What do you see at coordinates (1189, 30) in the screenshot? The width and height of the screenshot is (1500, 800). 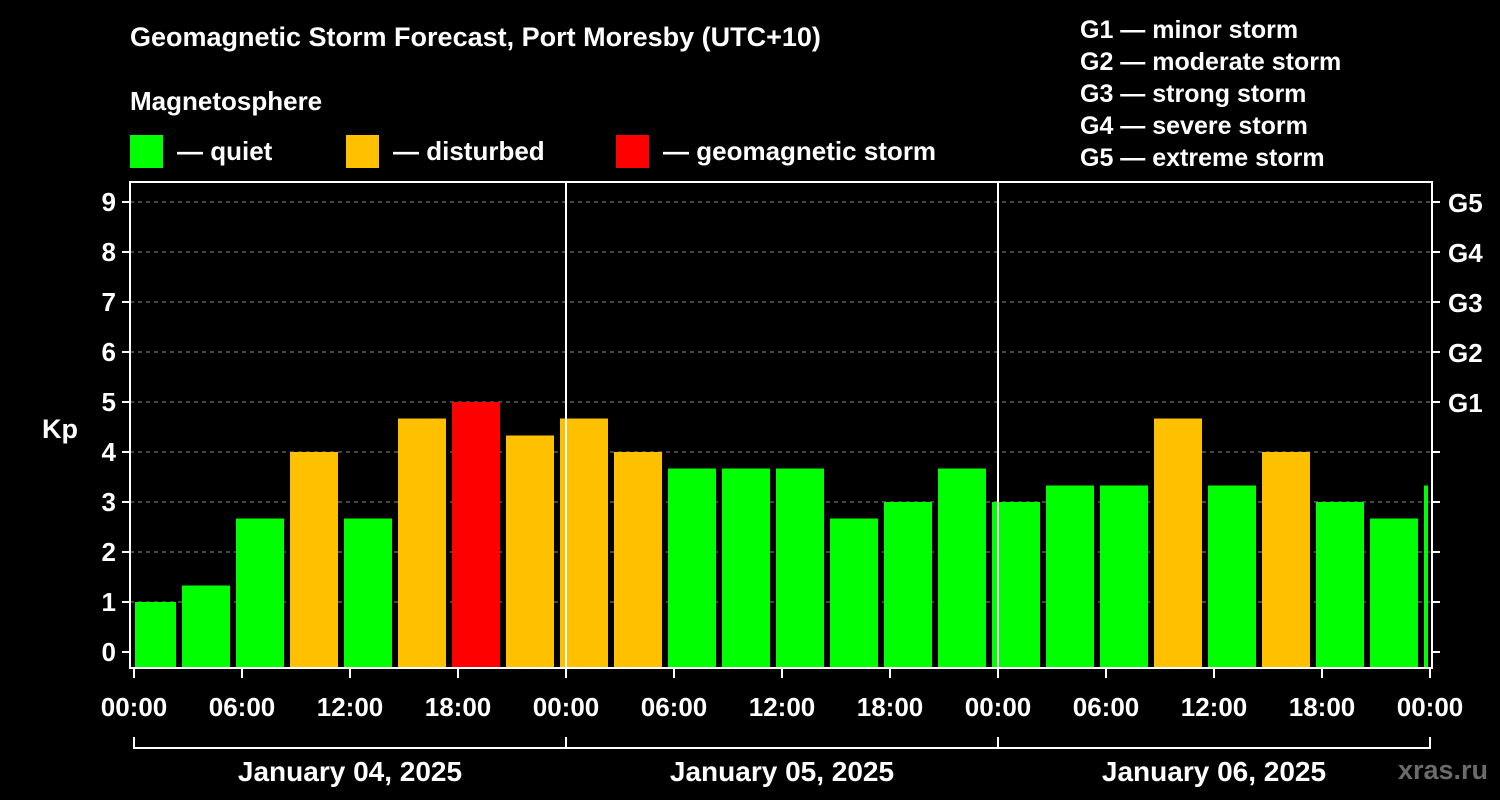 I see `storm-level-g1: G1 — minor storm` at bounding box center [1189, 30].